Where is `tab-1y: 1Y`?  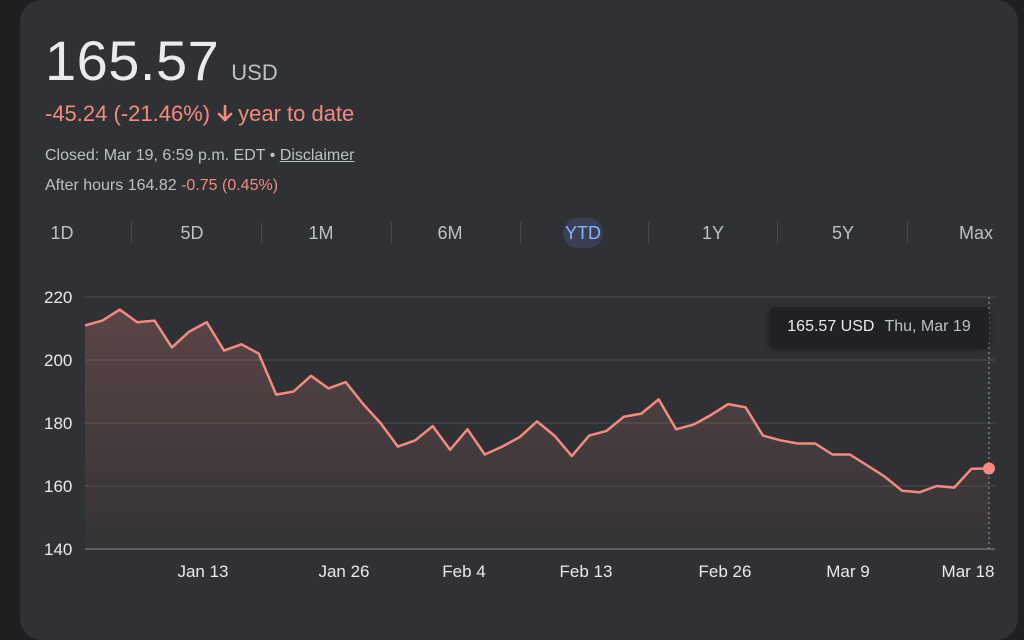 tab-1y: 1Y is located at coordinates (713, 233).